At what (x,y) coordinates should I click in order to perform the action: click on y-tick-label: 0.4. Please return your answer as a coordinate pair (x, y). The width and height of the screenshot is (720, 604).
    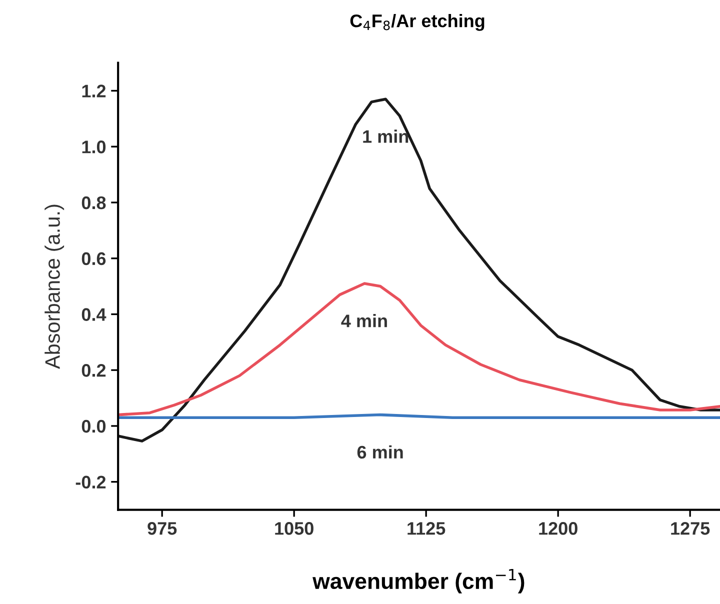
    Looking at the image, I should click on (94, 314).